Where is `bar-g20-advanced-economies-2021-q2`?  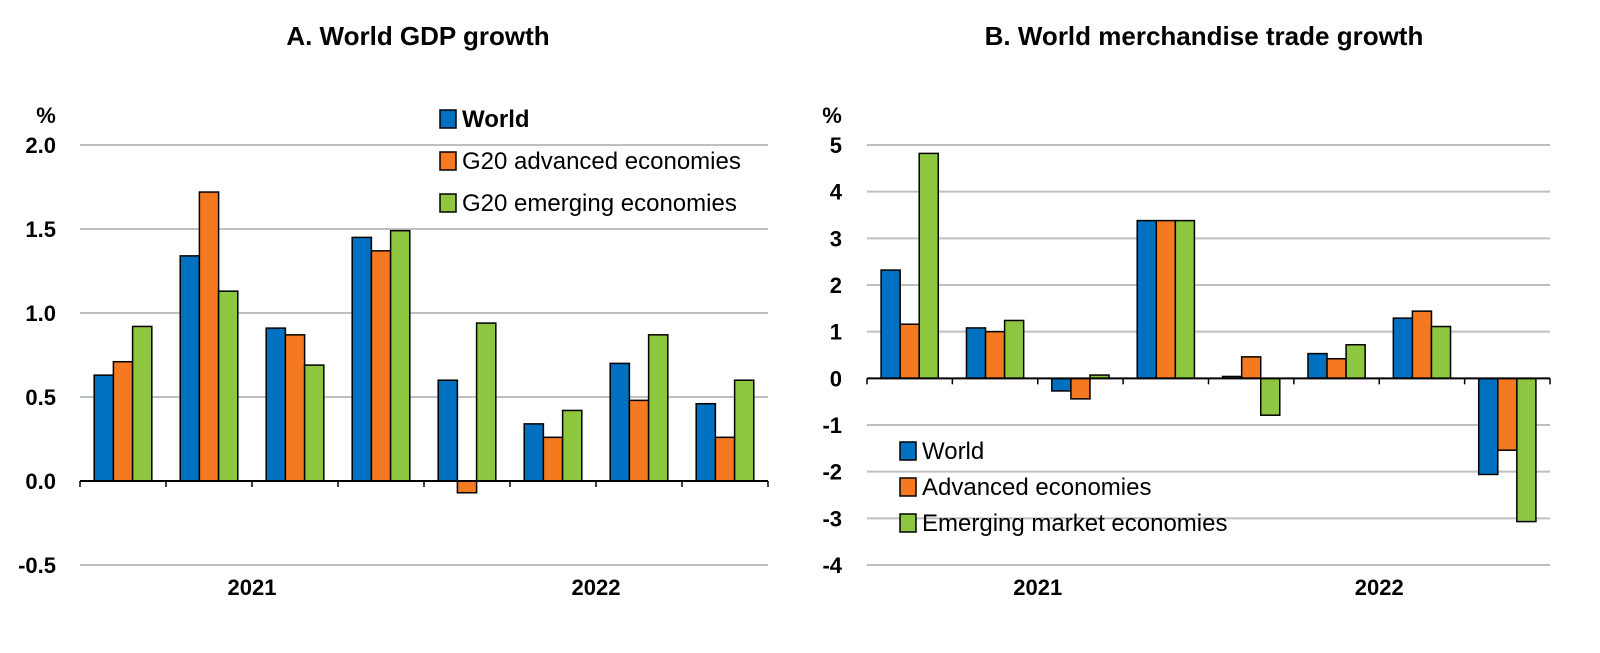
bar-g20-advanced-economies-2021-q2 is located at coordinates (209, 336).